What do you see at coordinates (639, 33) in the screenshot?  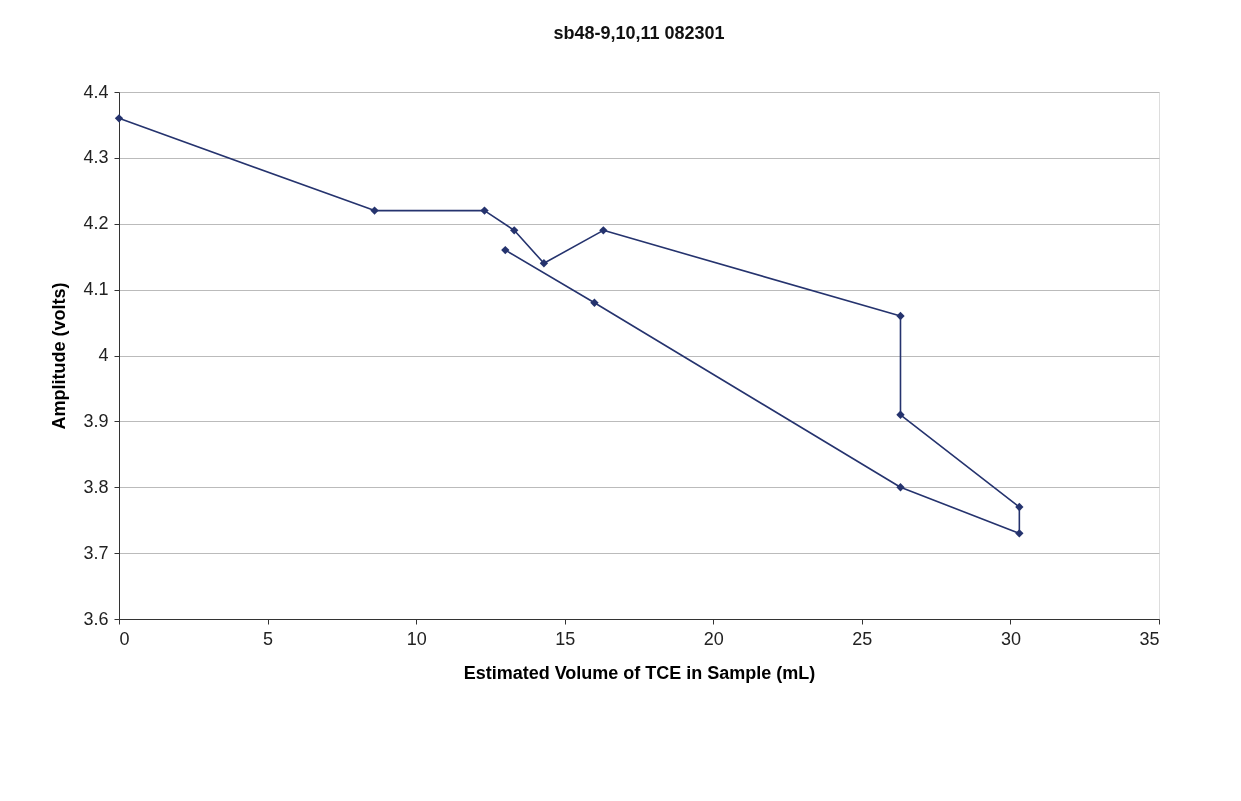 I see `chart-title: sb48-9,10,11 082301` at bounding box center [639, 33].